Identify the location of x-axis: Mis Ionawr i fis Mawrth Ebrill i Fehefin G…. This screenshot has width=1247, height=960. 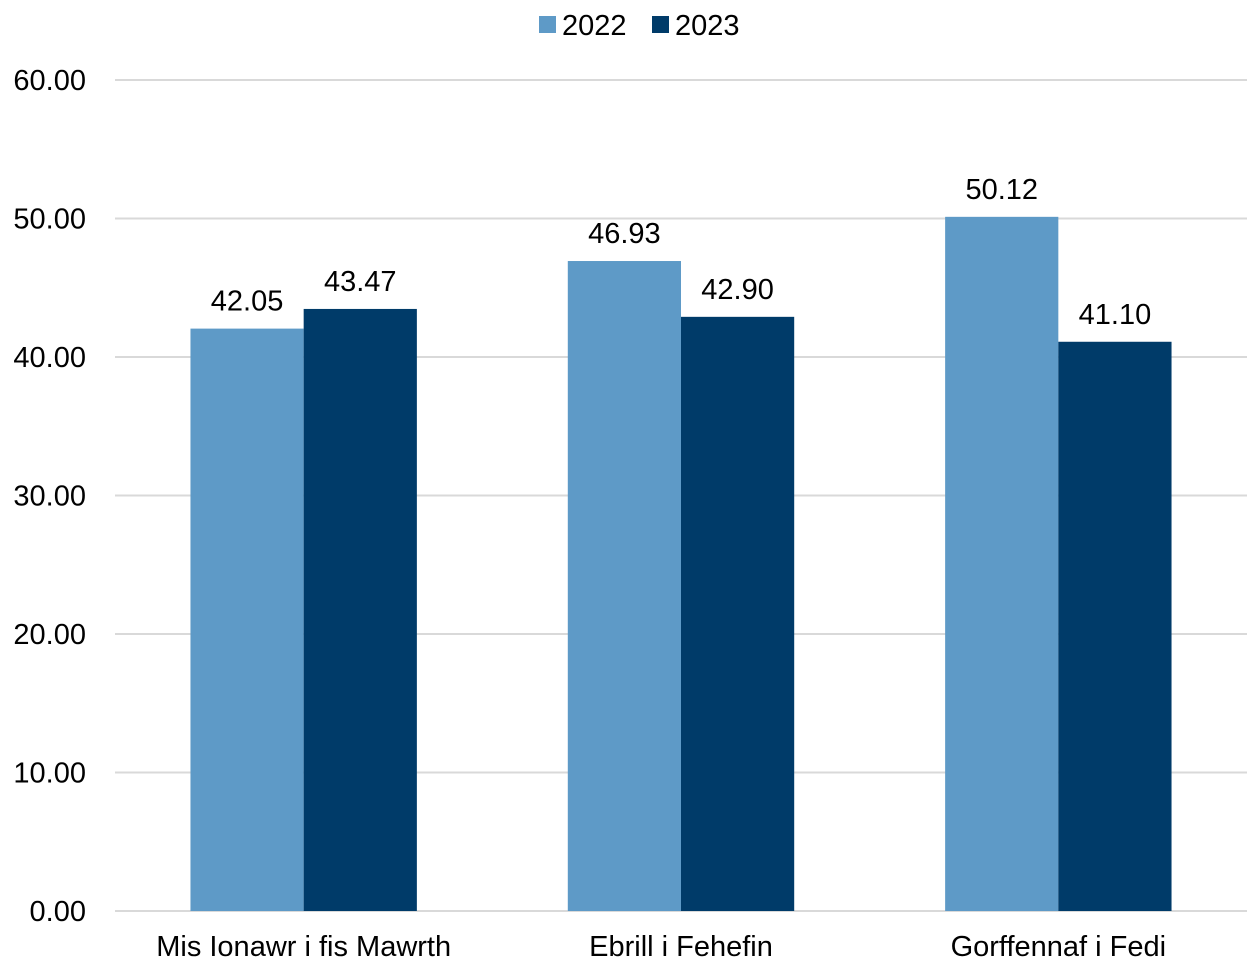
(661, 945).